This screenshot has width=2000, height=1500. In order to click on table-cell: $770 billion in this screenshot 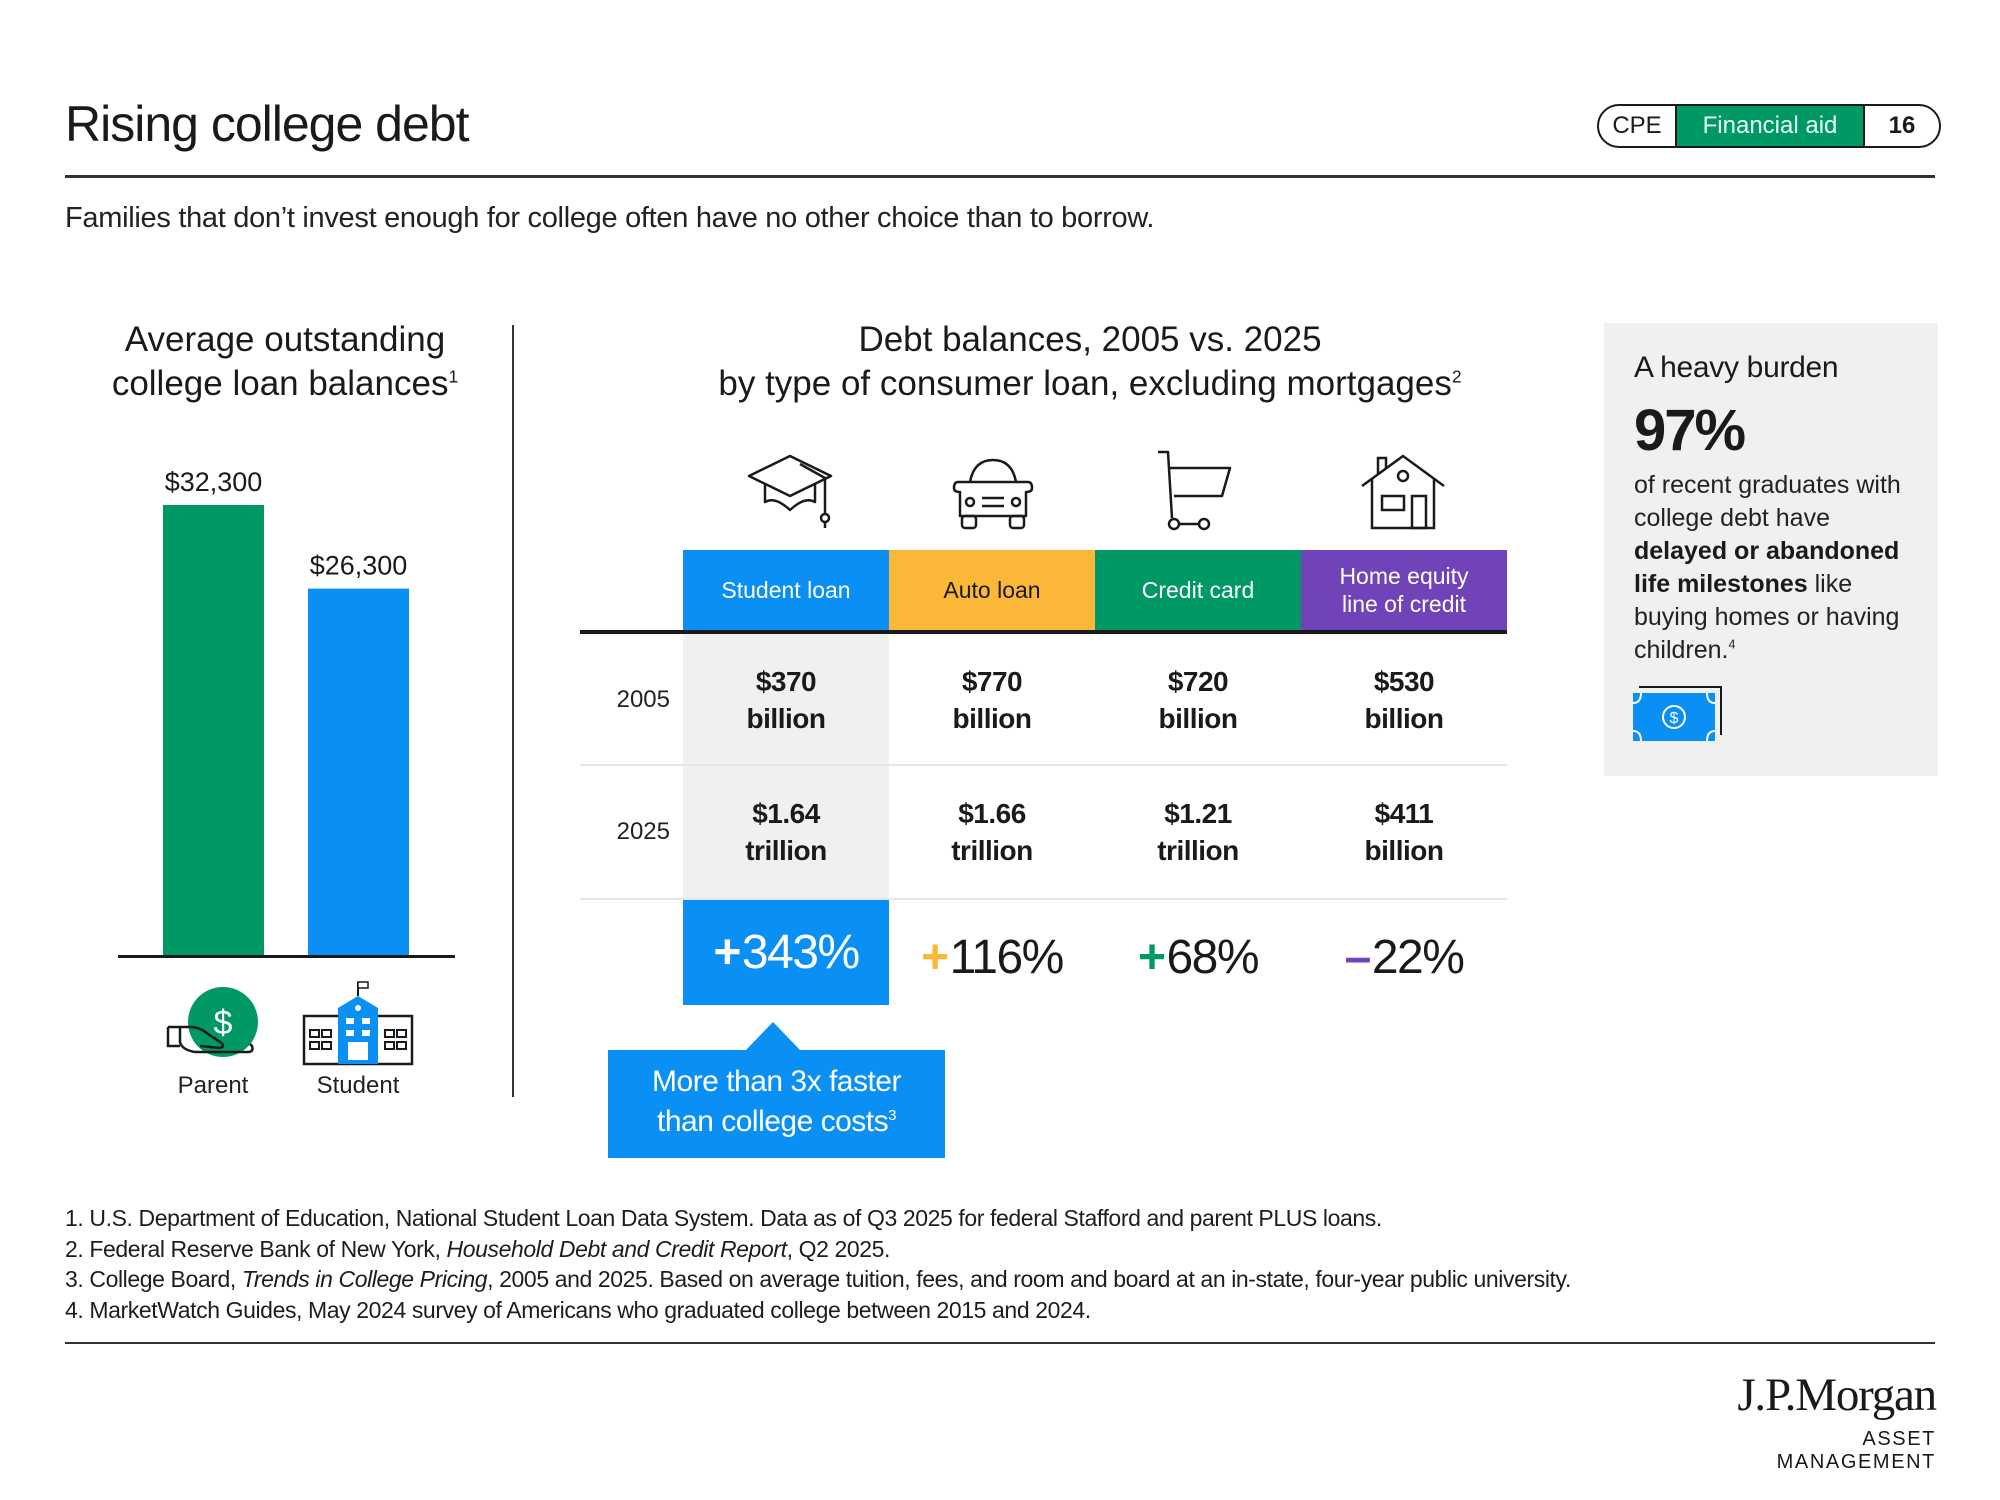, I will do `click(992, 700)`.